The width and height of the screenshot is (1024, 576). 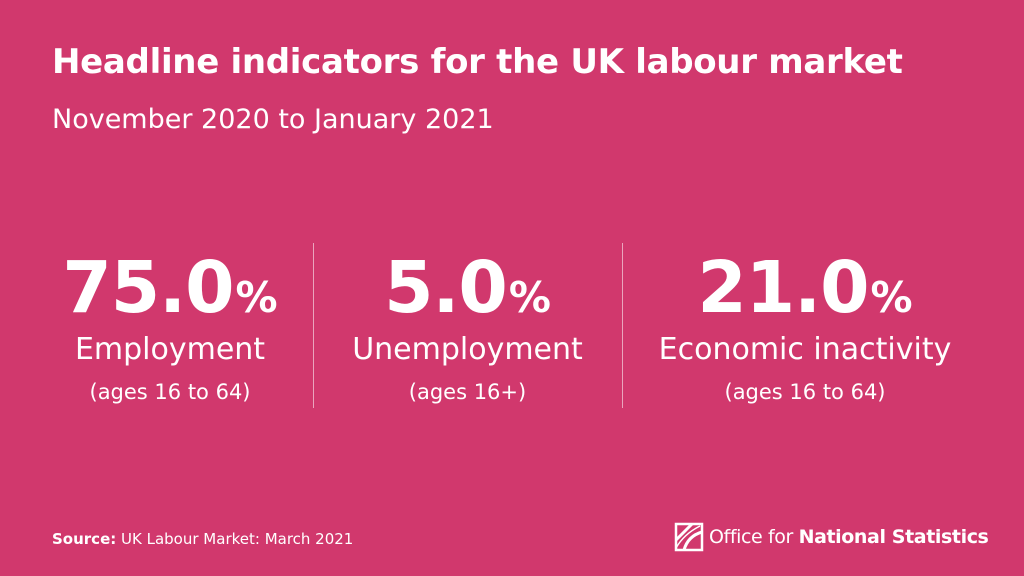 I want to click on stat-value-row: 21.0%, so click(x=805, y=288).